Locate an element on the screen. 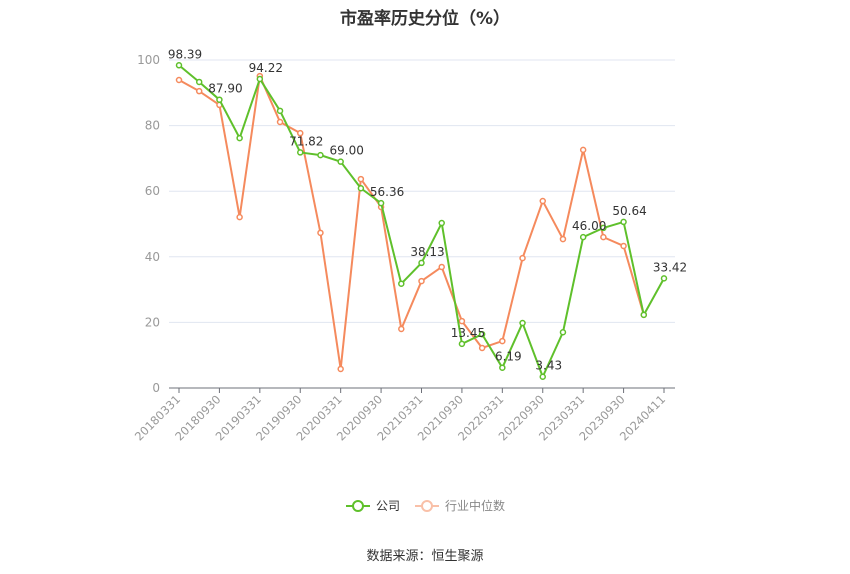  data-label: 38.13 is located at coordinates (427, 252).